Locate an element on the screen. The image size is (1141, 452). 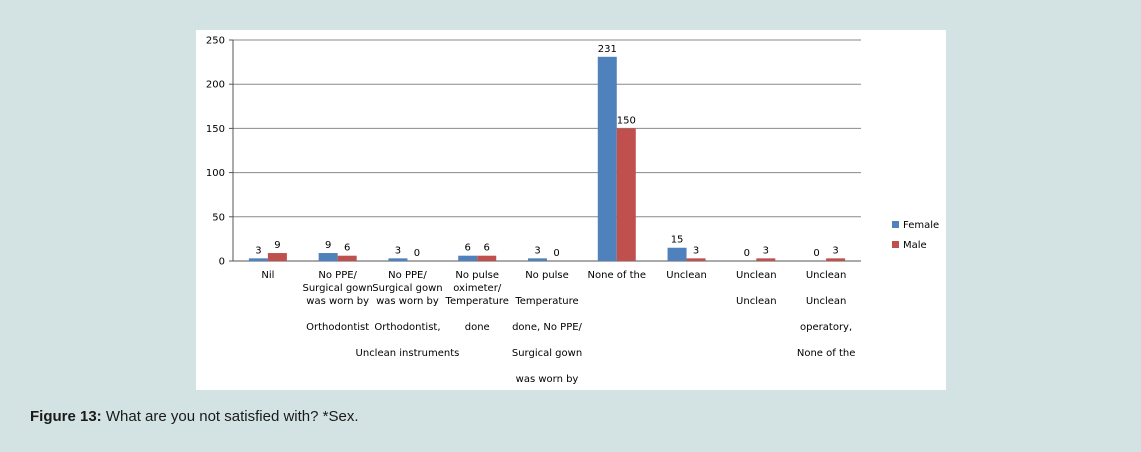
x-tick-label: done is located at coordinates (477, 327).